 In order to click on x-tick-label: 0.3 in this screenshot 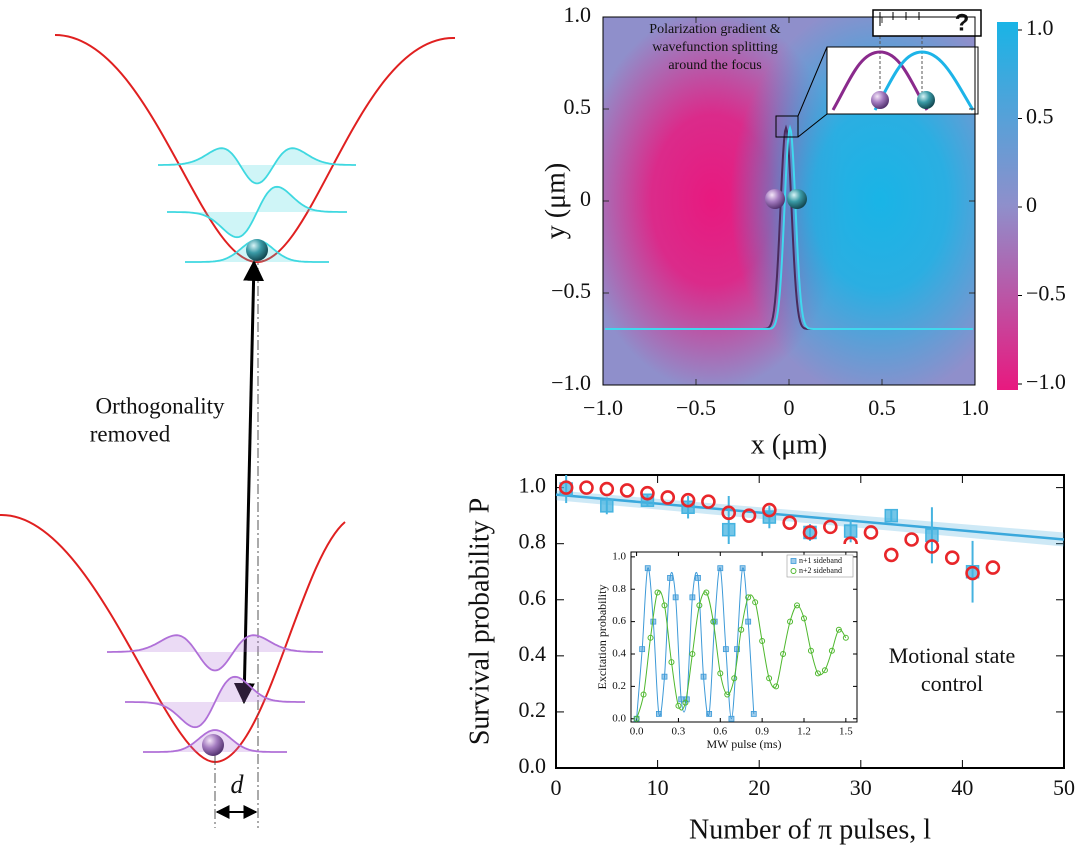, I will do `click(679, 732)`.